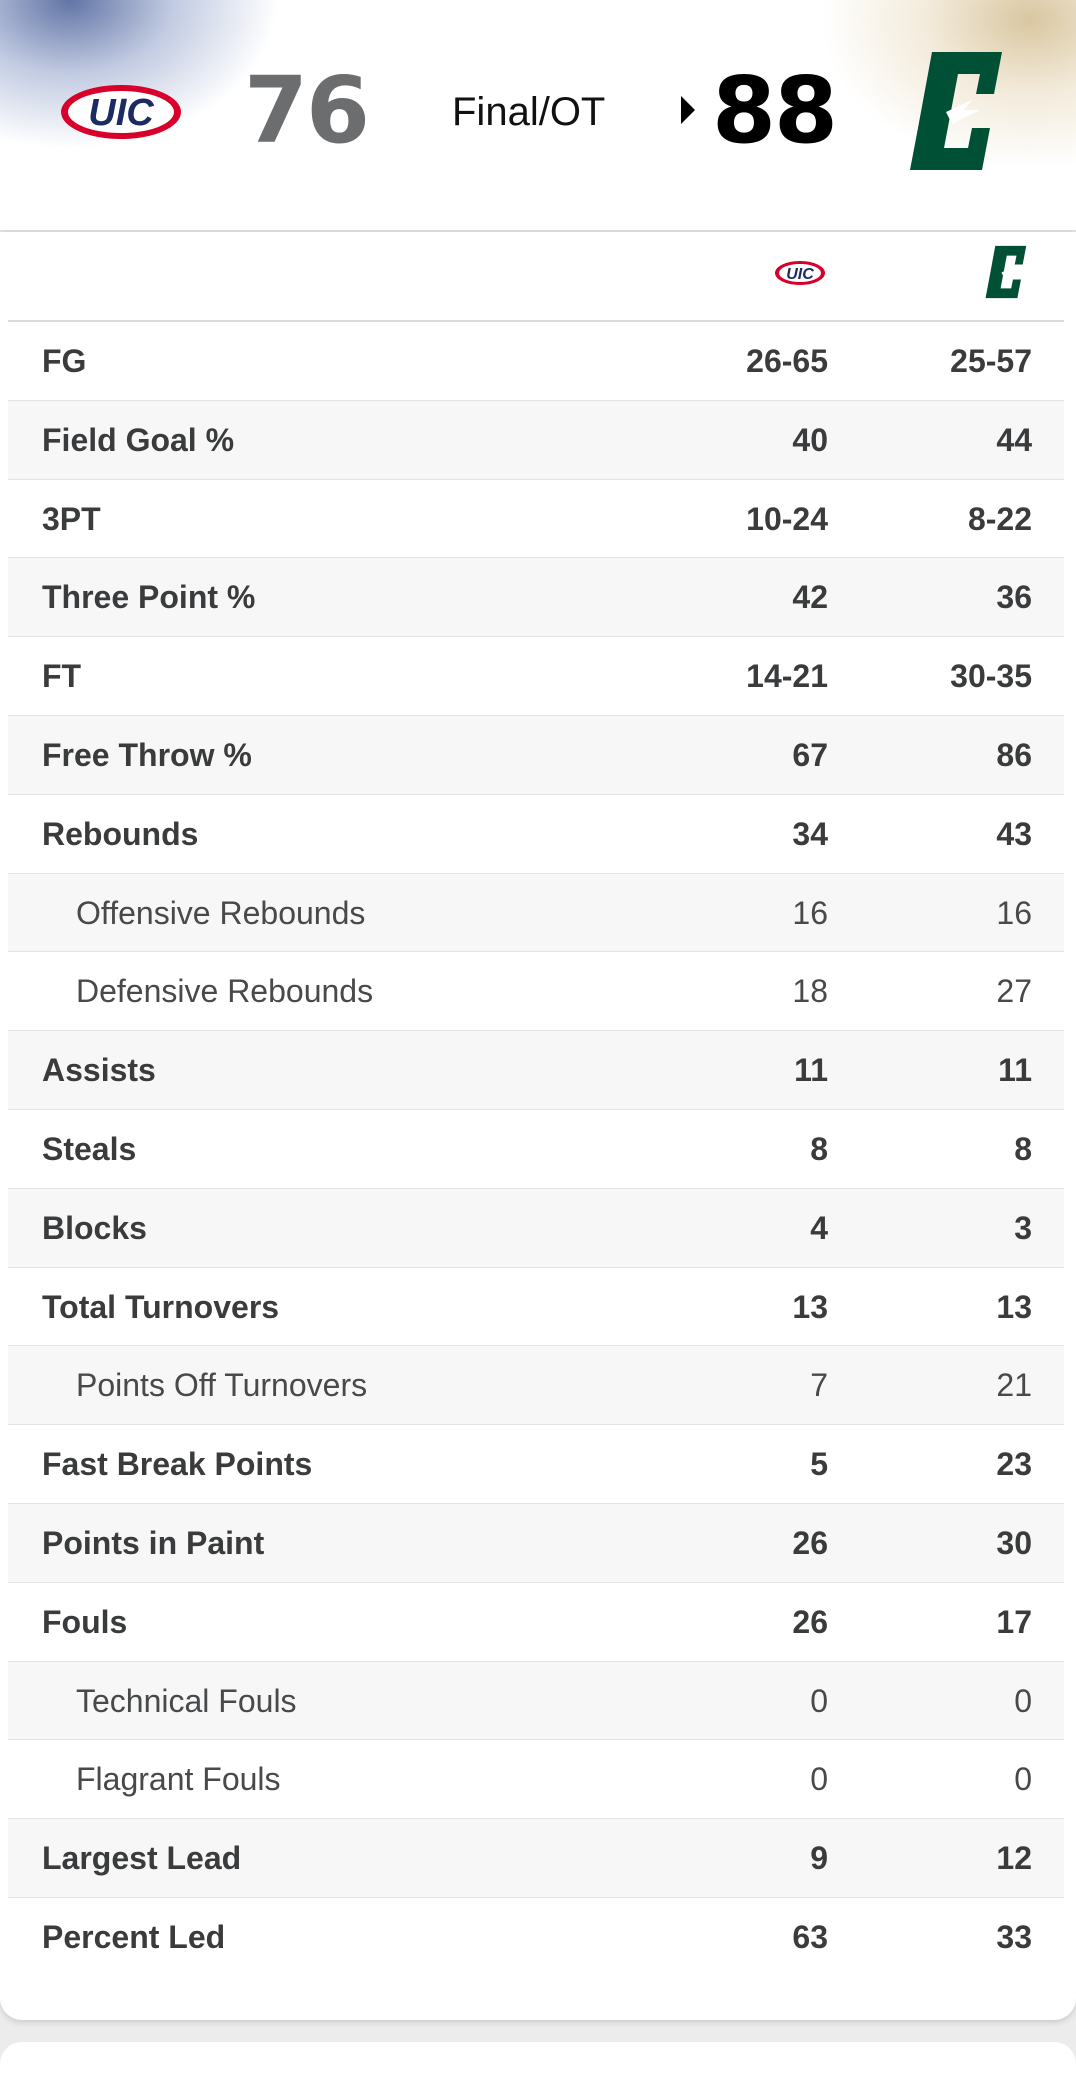 The width and height of the screenshot is (1076, 2082). What do you see at coordinates (787, 518) in the screenshot?
I see `away-stat-value: 10-24` at bounding box center [787, 518].